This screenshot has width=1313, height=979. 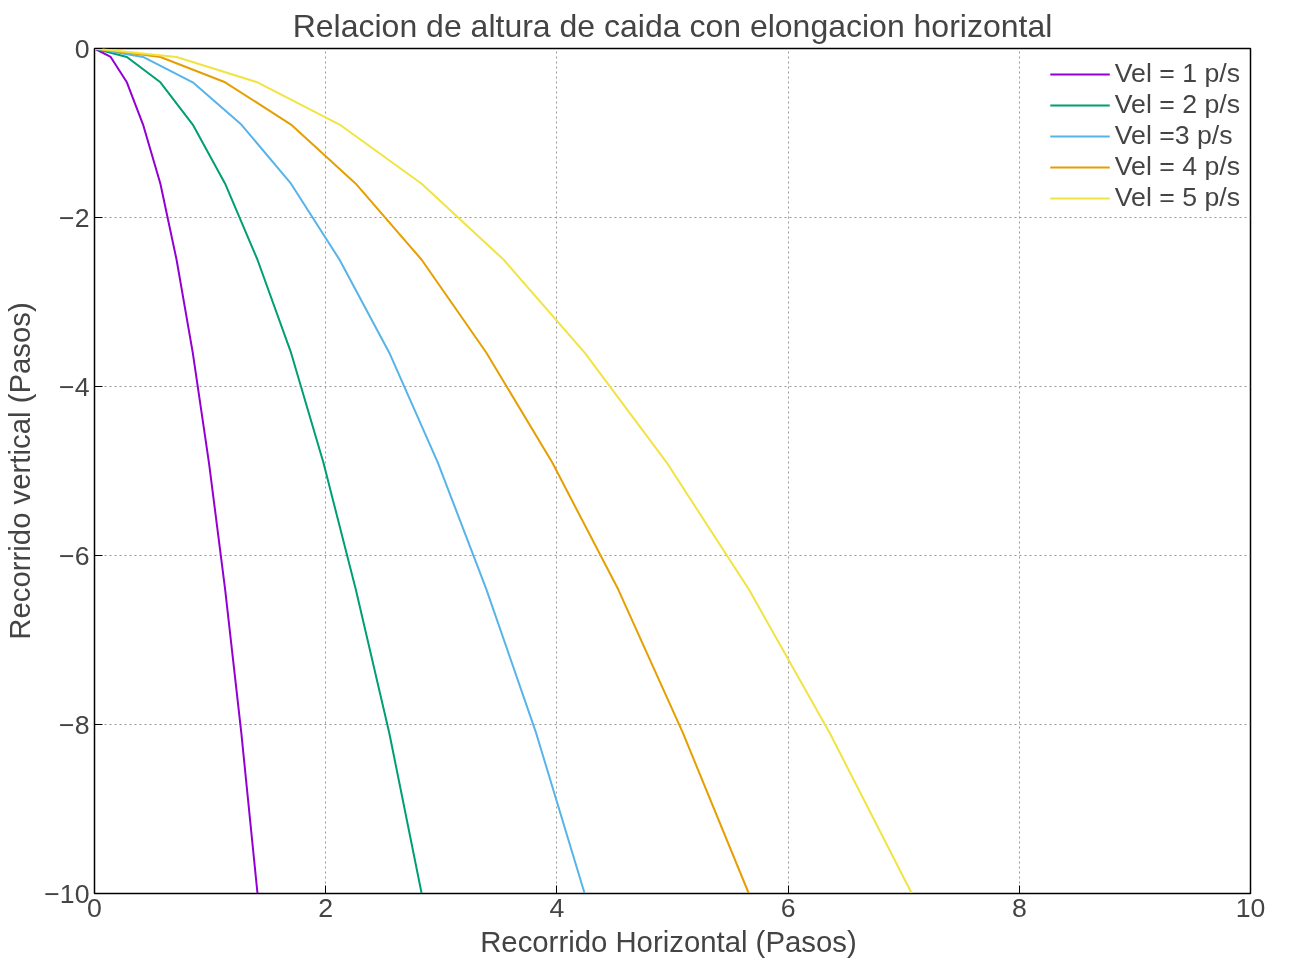 I want to click on legend-label: Vel = 2 p/s, so click(x=1177, y=104).